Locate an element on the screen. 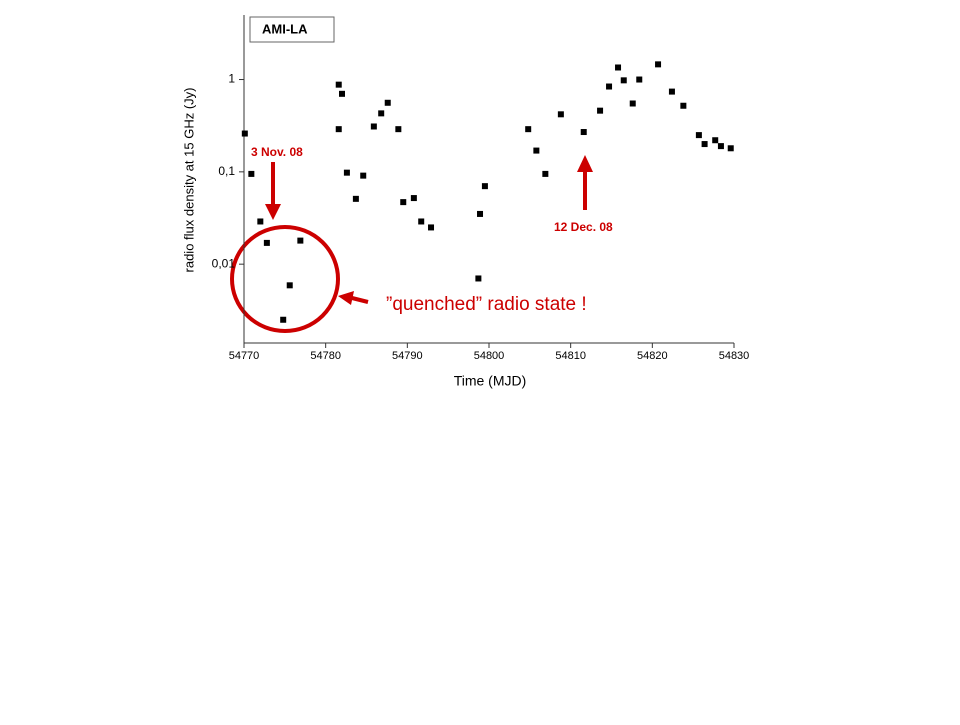 Image resolution: width=960 pixels, height=725 pixels. x-tick-label: 54770 is located at coordinates (244, 356).